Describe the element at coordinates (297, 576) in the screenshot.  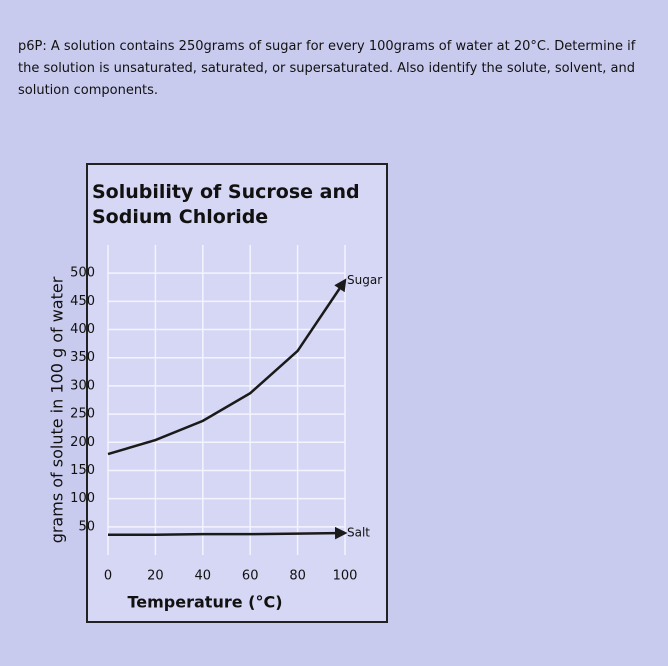
I see `x-tick-label: 80` at that location.